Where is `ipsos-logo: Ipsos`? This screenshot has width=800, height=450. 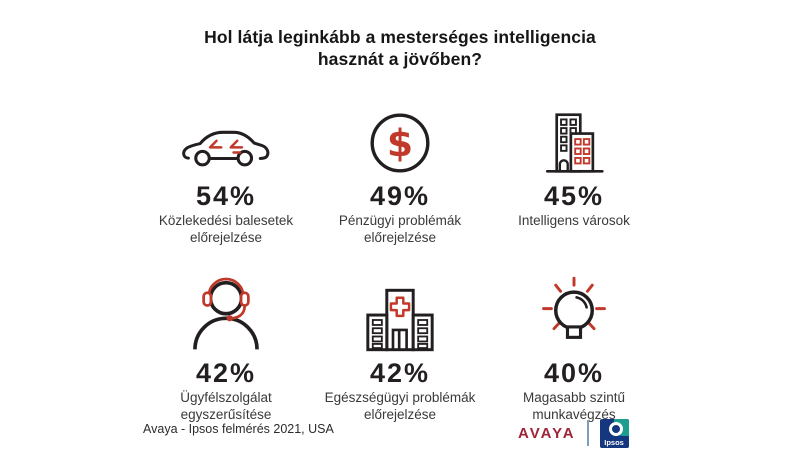
ipsos-logo: Ipsos is located at coordinates (614, 433).